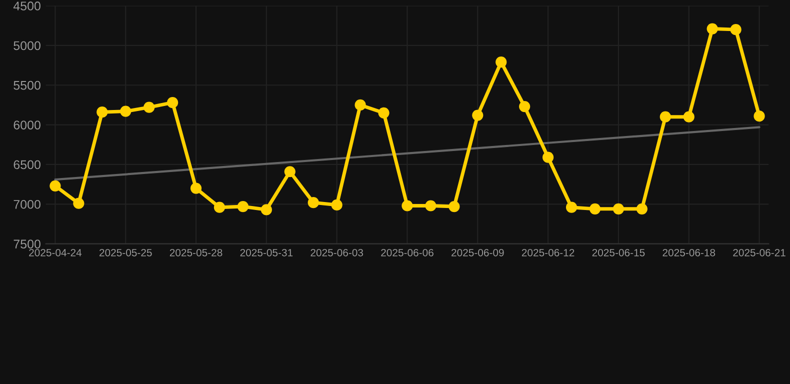 The image size is (790, 384). I want to click on y-tick-label: 7000, so click(27, 204).